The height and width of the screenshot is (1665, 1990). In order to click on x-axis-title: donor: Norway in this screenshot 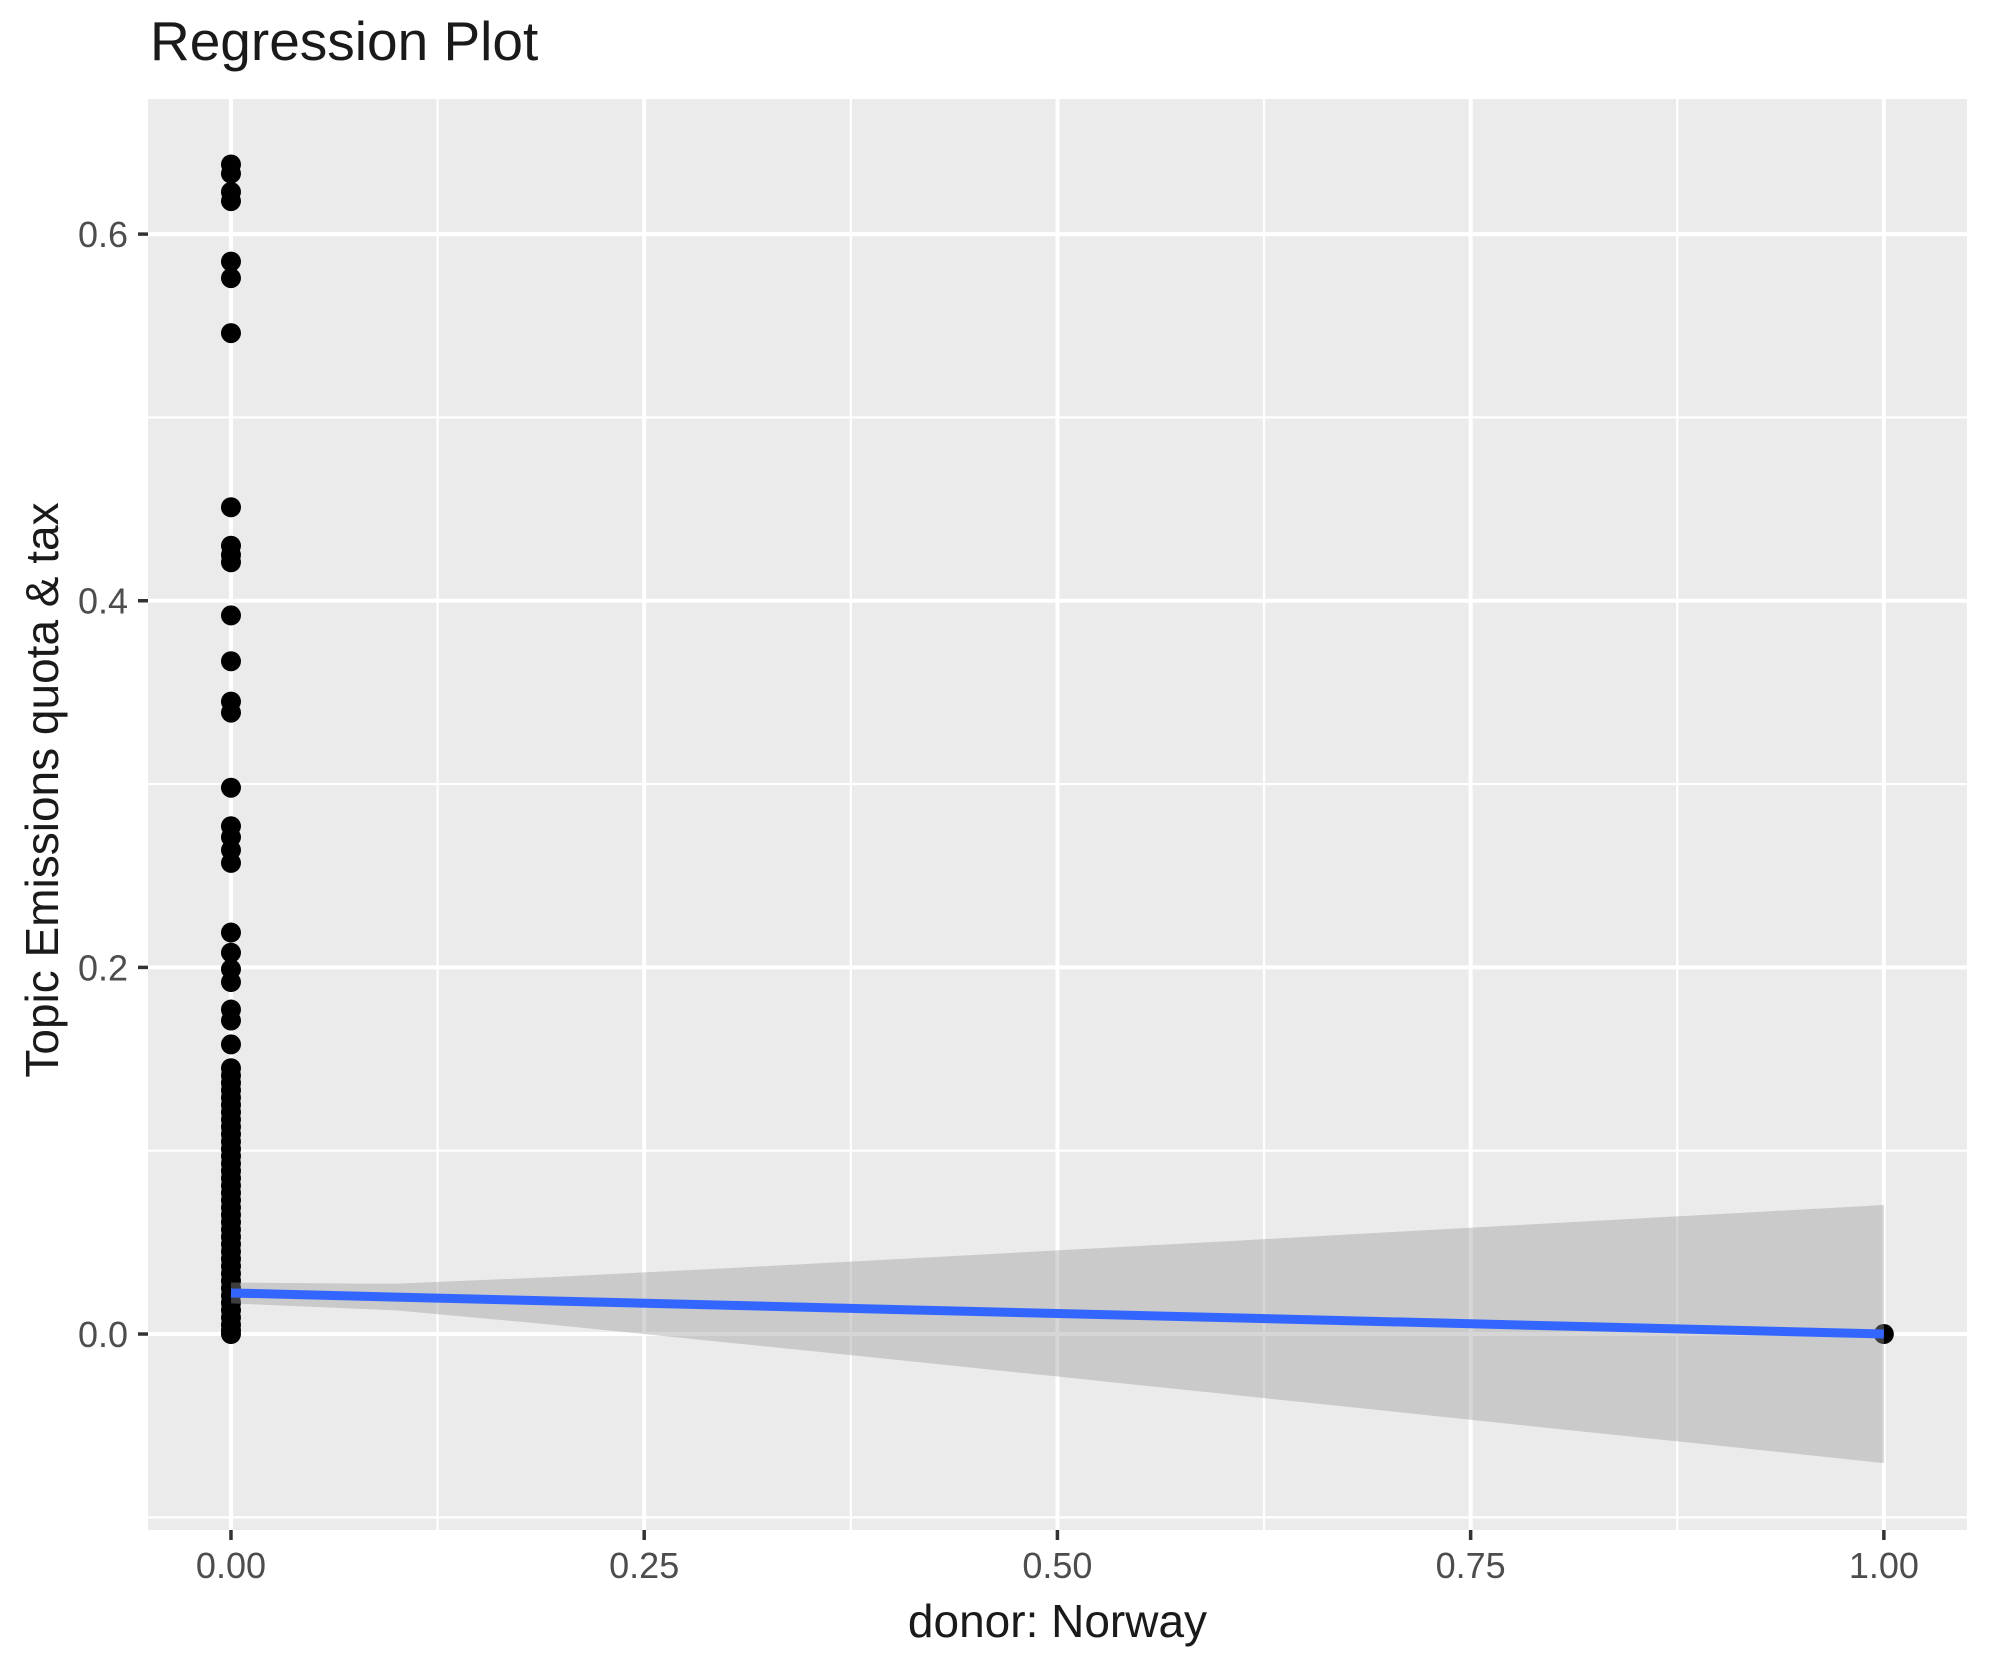, I will do `click(1057, 1621)`.